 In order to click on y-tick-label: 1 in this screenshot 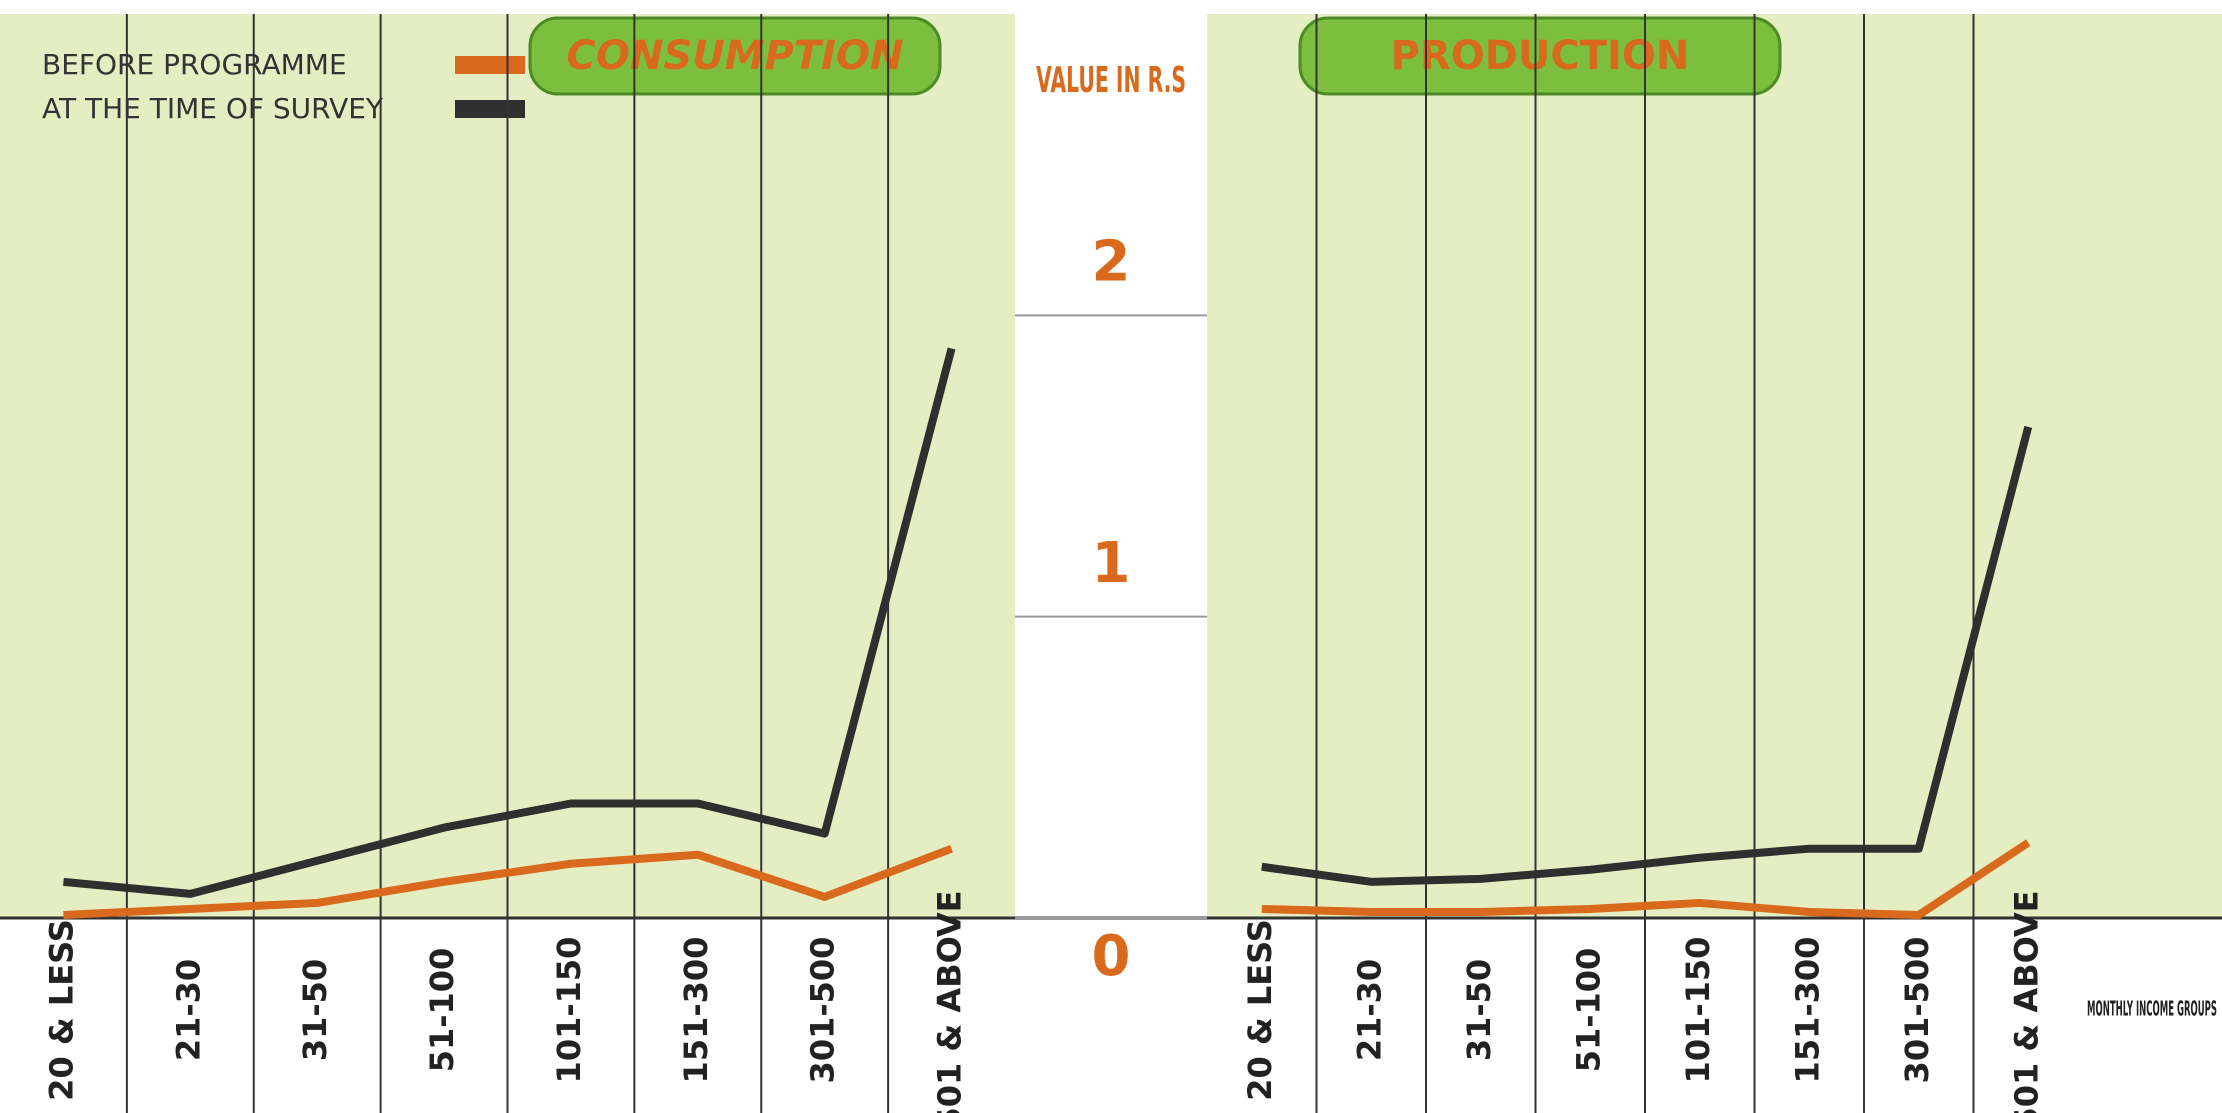, I will do `click(1111, 563)`.